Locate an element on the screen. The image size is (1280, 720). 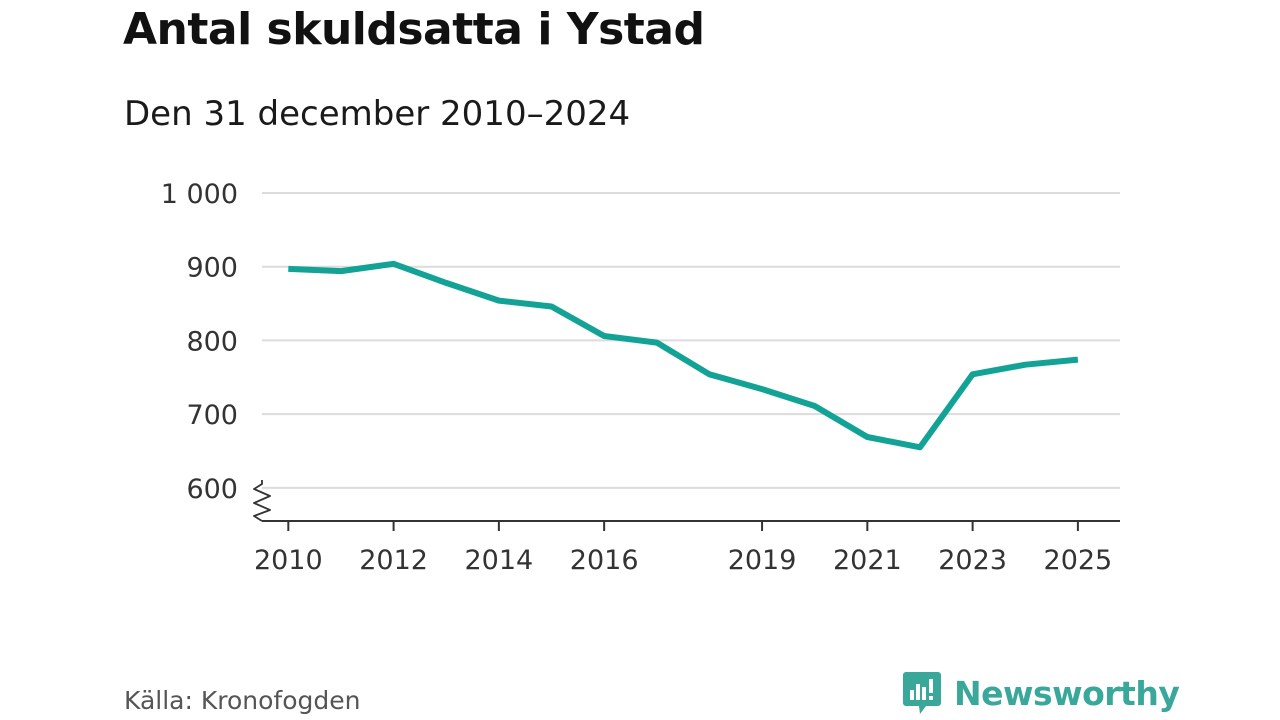
newsworthy-logo-icon is located at coordinates (922, 693).